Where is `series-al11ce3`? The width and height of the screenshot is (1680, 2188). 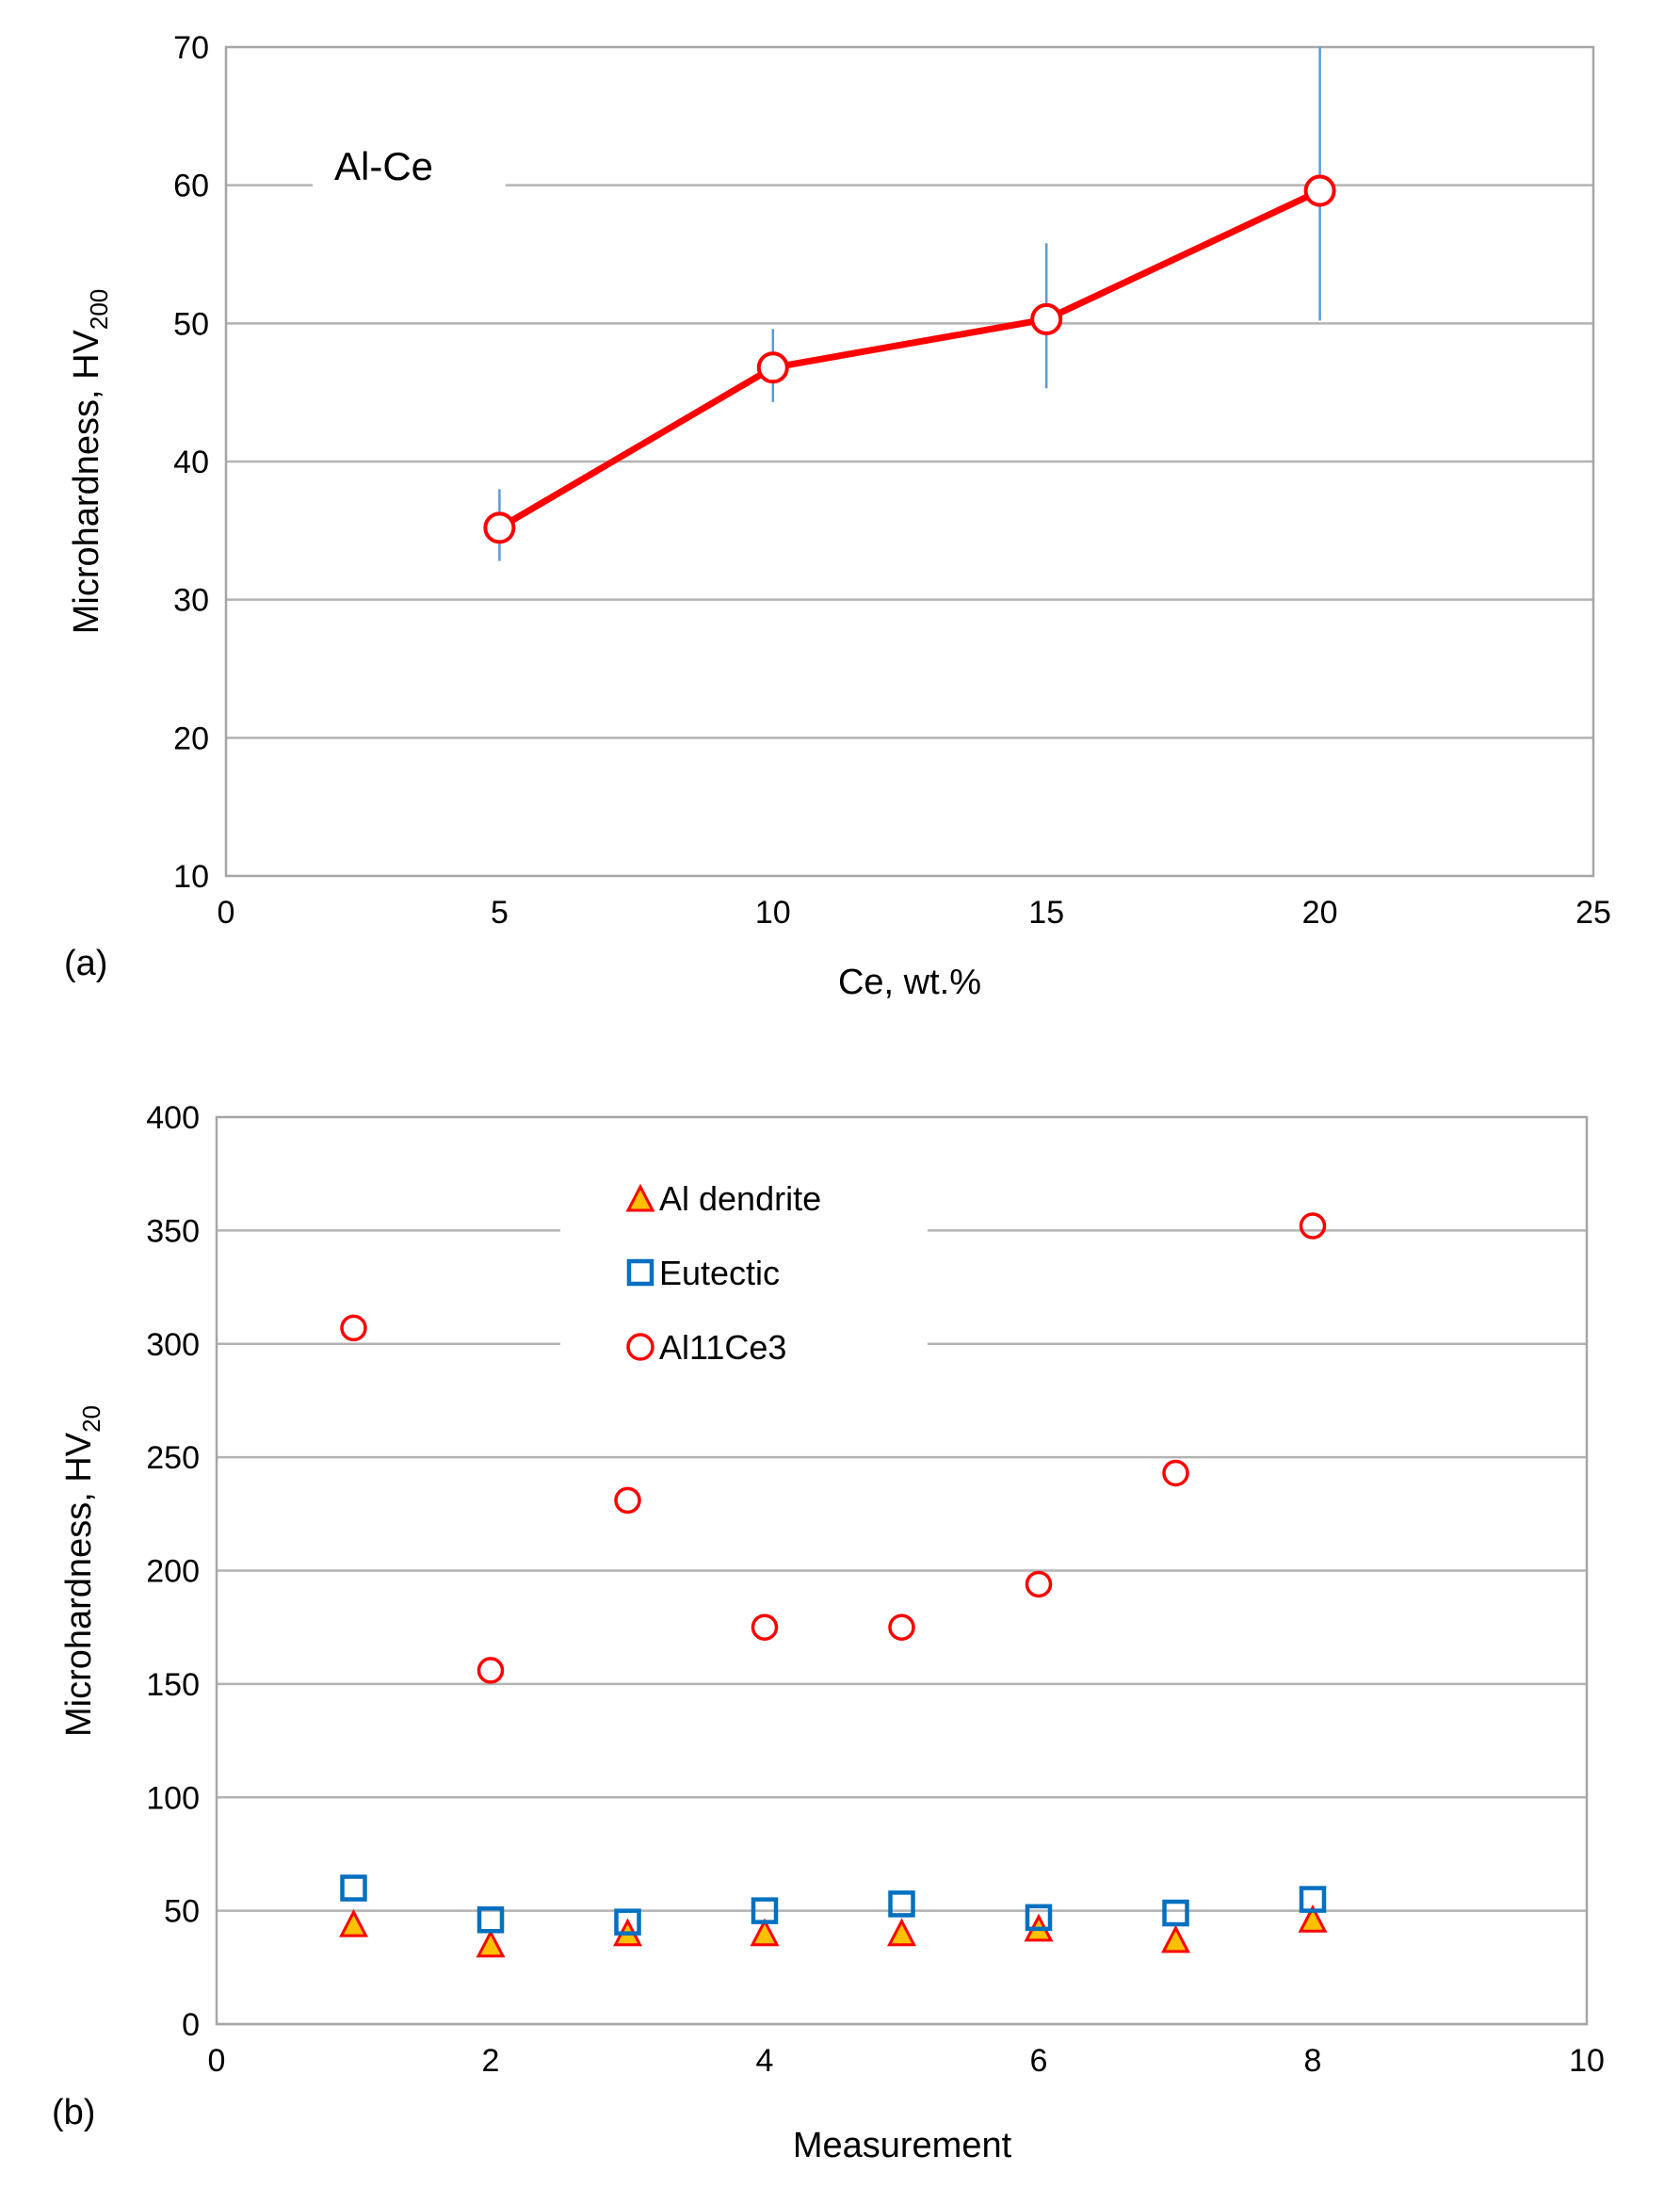 series-al11ce3 is located at coordinates (834, 1448).